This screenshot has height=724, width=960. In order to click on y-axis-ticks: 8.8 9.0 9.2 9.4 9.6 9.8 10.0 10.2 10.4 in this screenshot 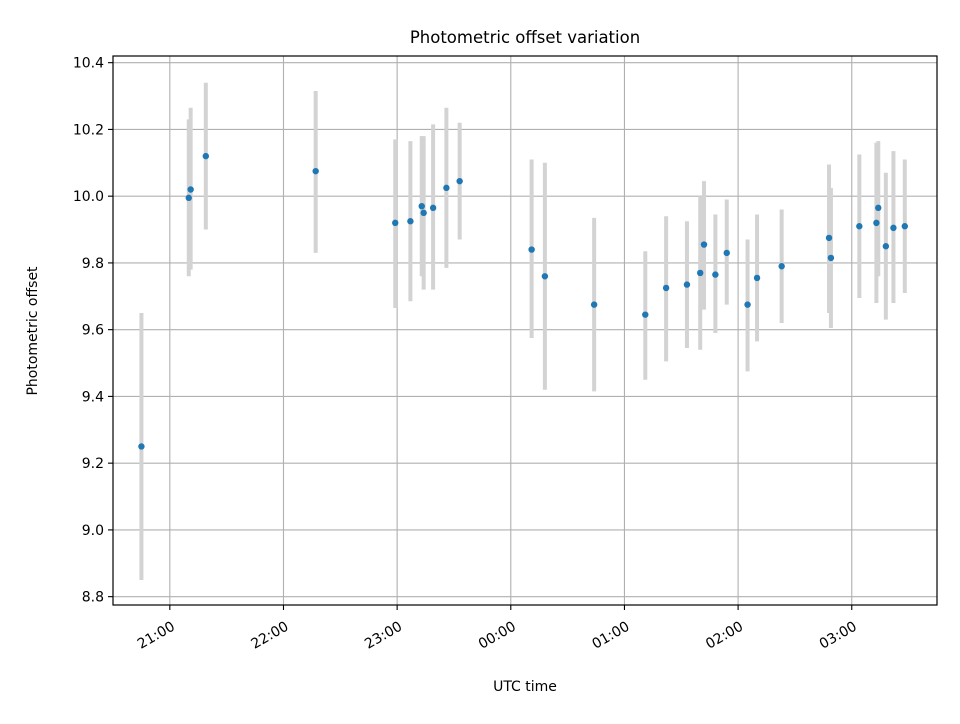, I will do `click(93, 331)`.